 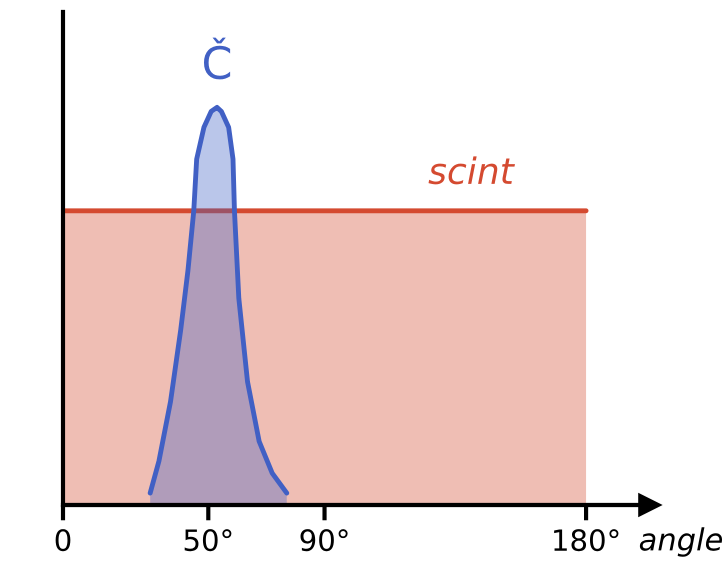 I want to click on x-tick-label: 0, so click(x=63, y=540).